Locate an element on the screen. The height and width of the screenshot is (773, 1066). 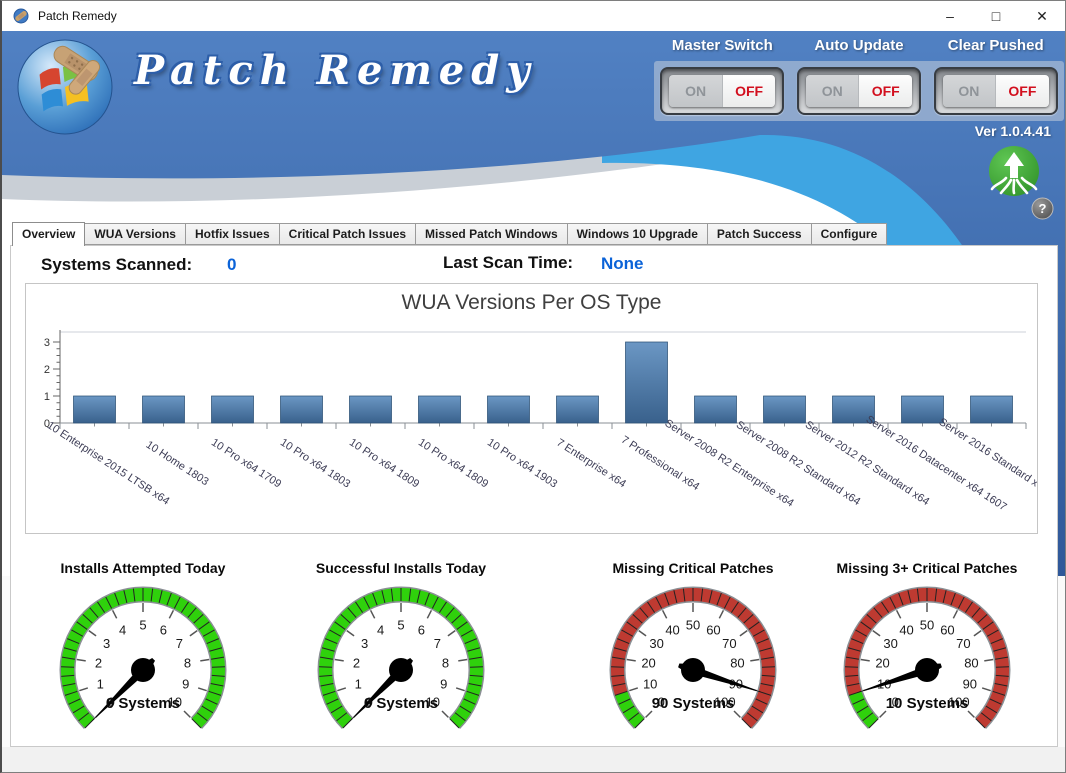
chart-title: WUA Versions Per OS Type is located at coordinates (531, 302).